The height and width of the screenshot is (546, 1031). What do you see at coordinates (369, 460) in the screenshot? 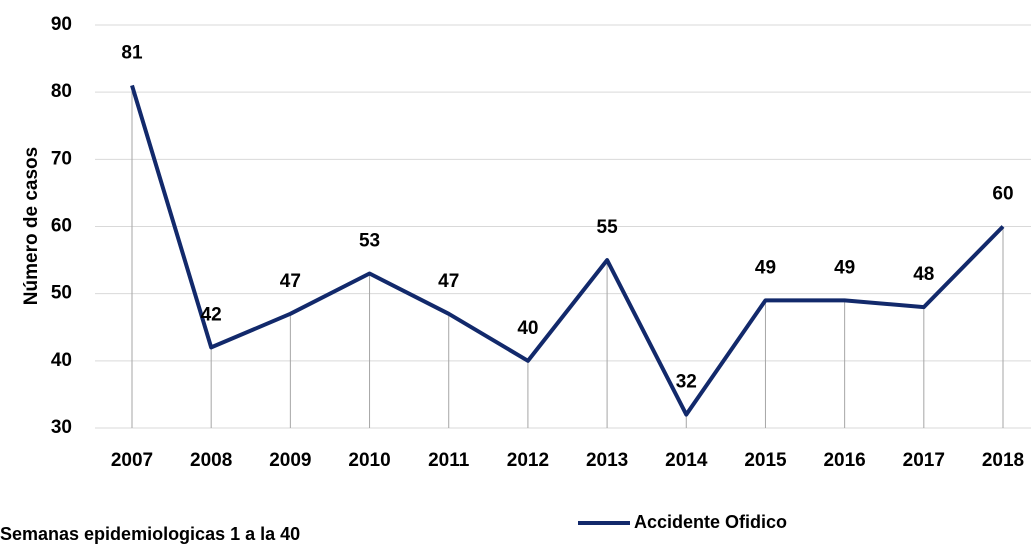
I see `x-tick-label: 2010` at bounding box center [369, 460].